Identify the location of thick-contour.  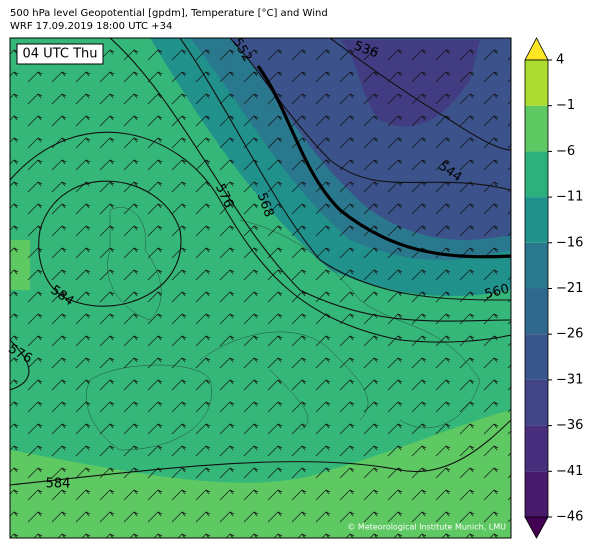
(383, 162).